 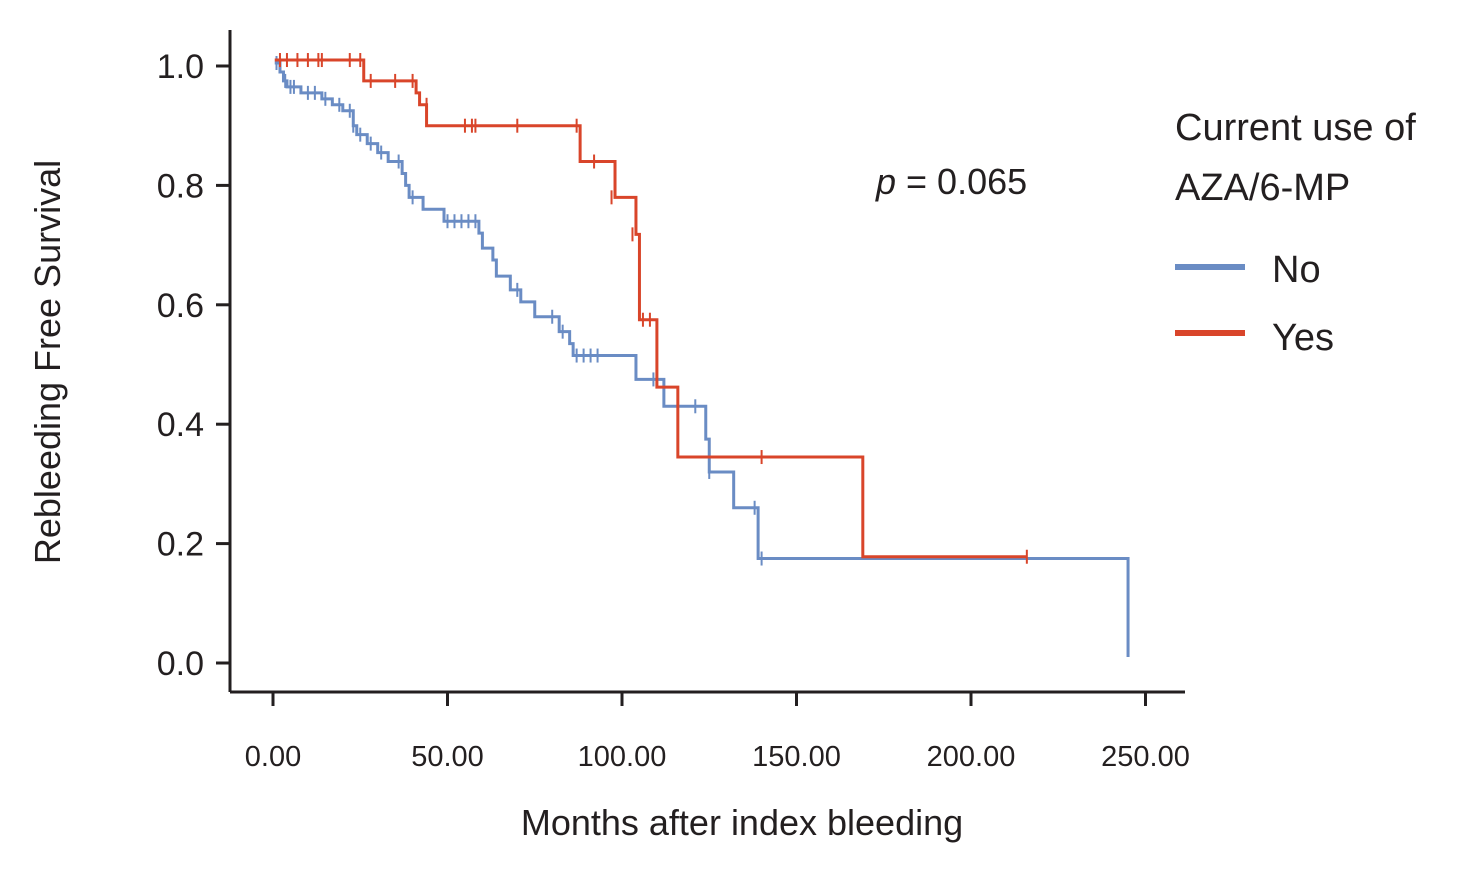 I want to click on p-value-annotation: p = 0.065, so click(x=951, y=181).